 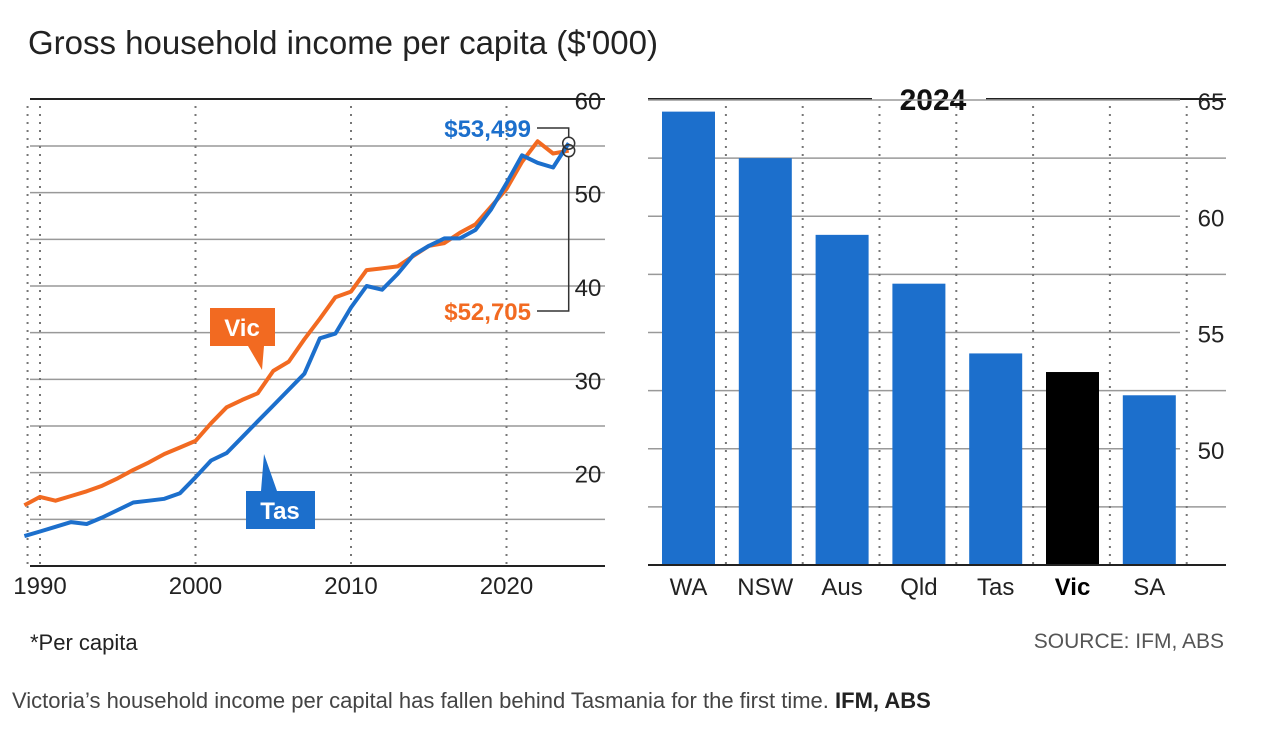 What do you see at coordinates (1149, 480) in the screenshot?
I see `bar-sa` at bounding box center [1149, 480].